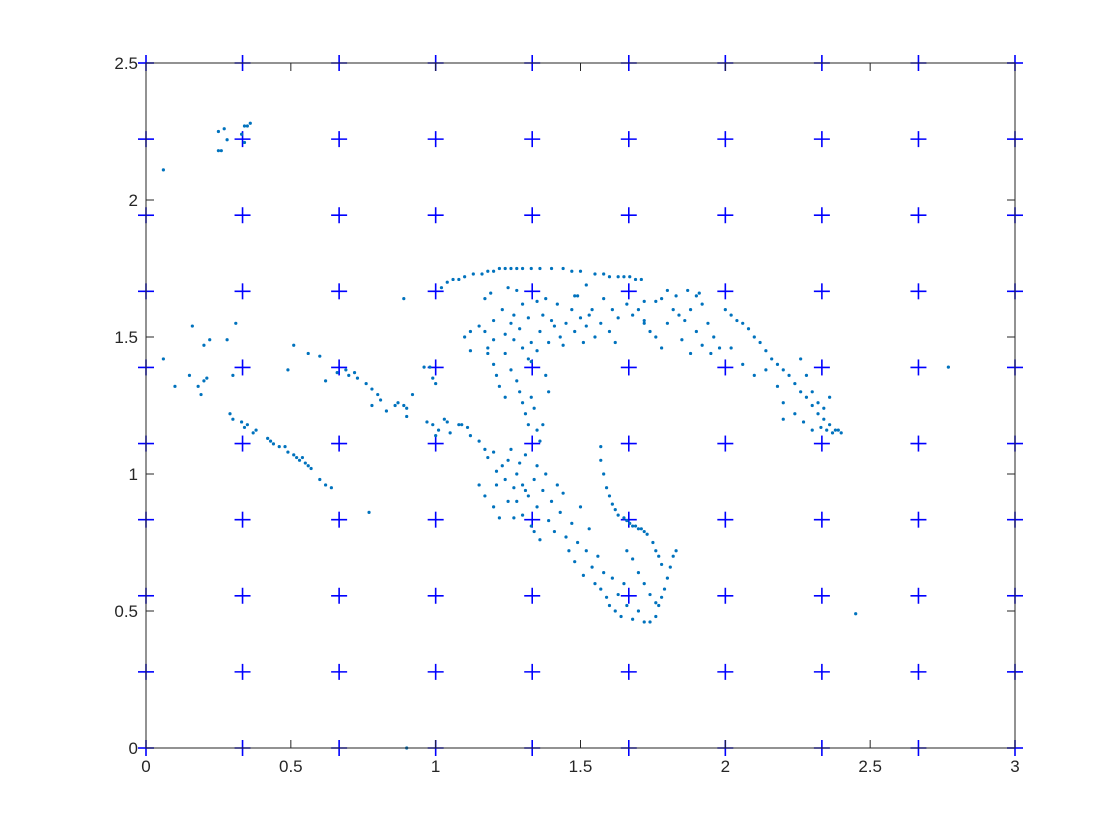 The image size is (1120, 840). Describe the element at coordinates (133, 474) in the screenshot. I see `y-tick-label: 1` at that location.